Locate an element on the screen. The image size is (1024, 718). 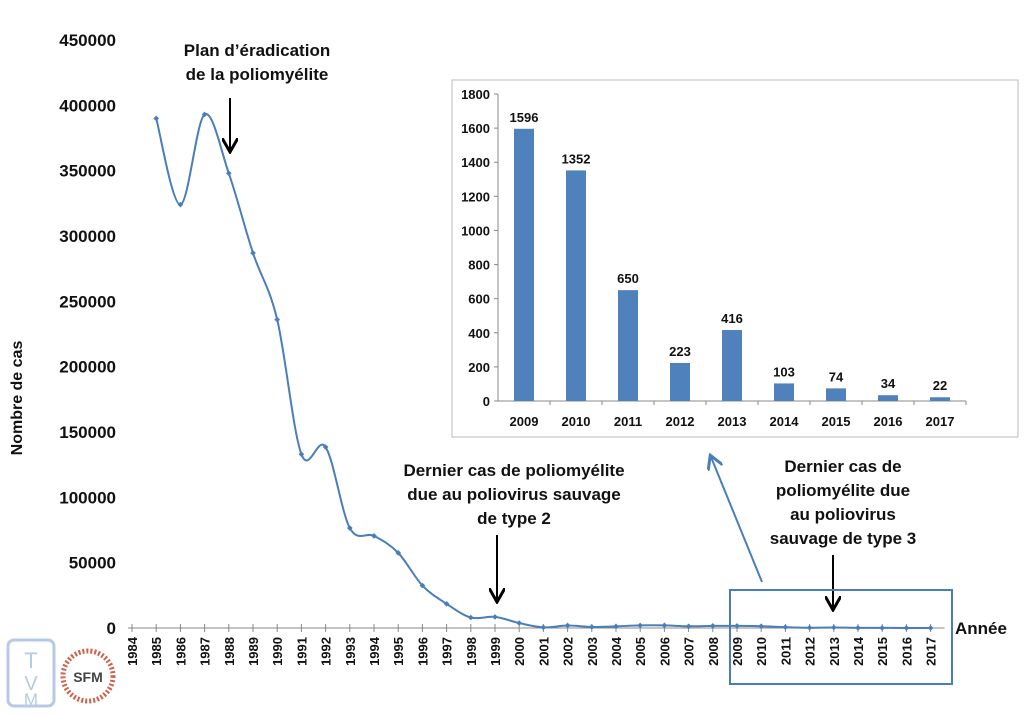
y-tick-label: 50000 is located at coordinates (92, 563).